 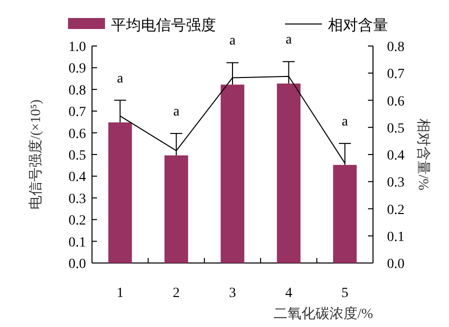 What do you see at coordinates (77, 264) in the screenshot?
I see `y-tick-label: 0.0` at bounding box center [77, 264].